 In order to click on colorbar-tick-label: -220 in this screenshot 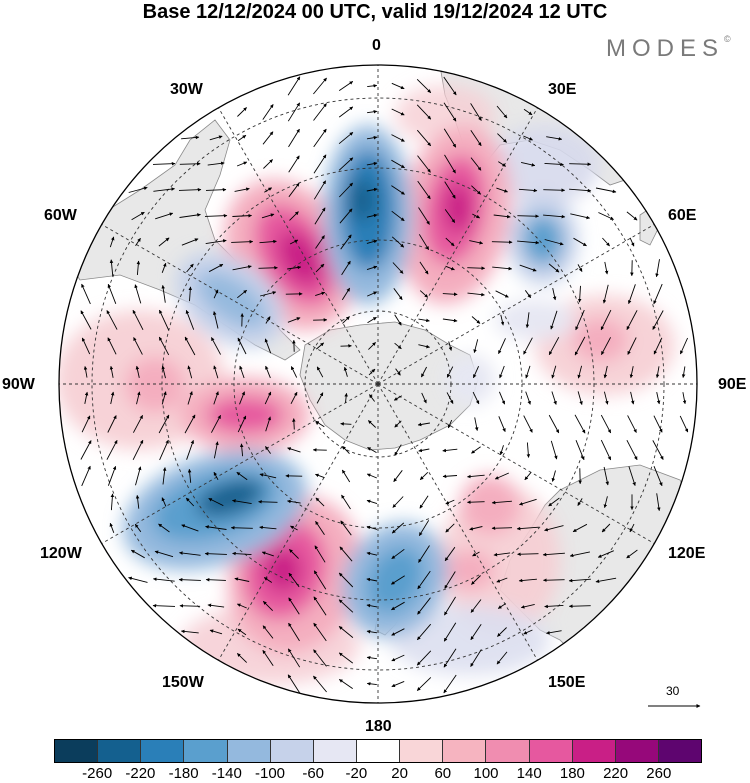, I will do `click(140, 773)`.